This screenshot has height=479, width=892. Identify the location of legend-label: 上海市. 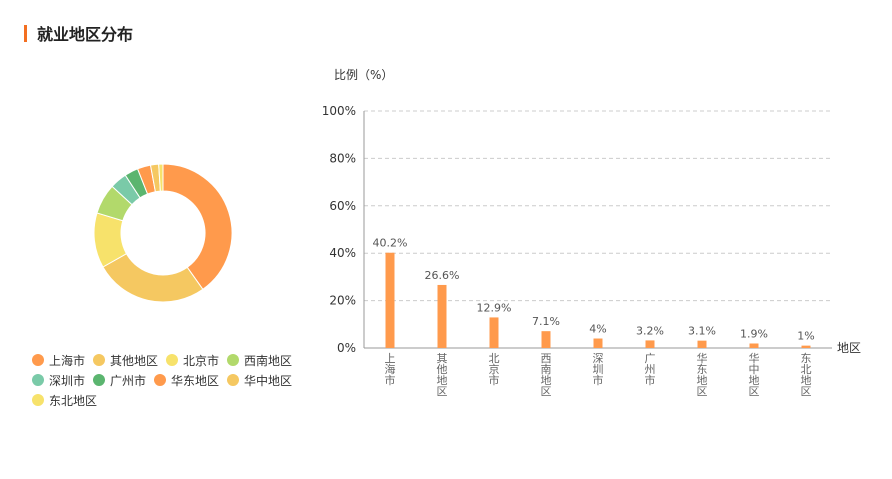
(67, 360).